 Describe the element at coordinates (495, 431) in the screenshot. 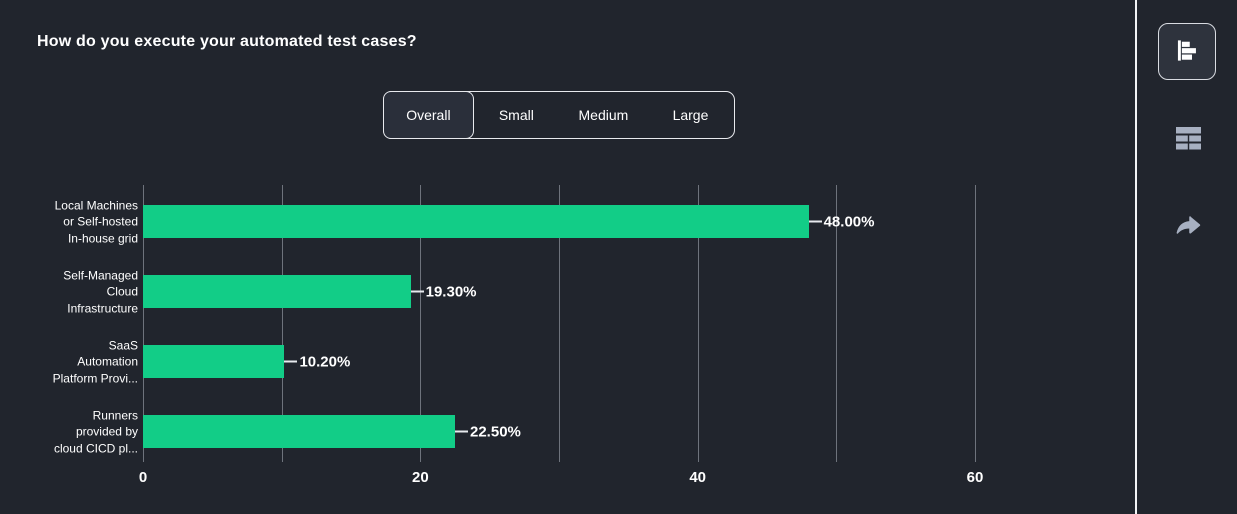

I see `bar-value-text: 22.50%` at that location.